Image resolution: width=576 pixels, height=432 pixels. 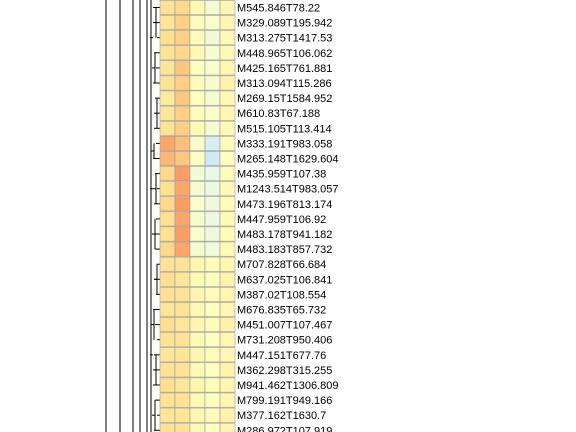 What do you see at coordinates (284, 235) in the screenshot?
I see `row-label: M483.178T941.182` at bounding box center [284, 235].